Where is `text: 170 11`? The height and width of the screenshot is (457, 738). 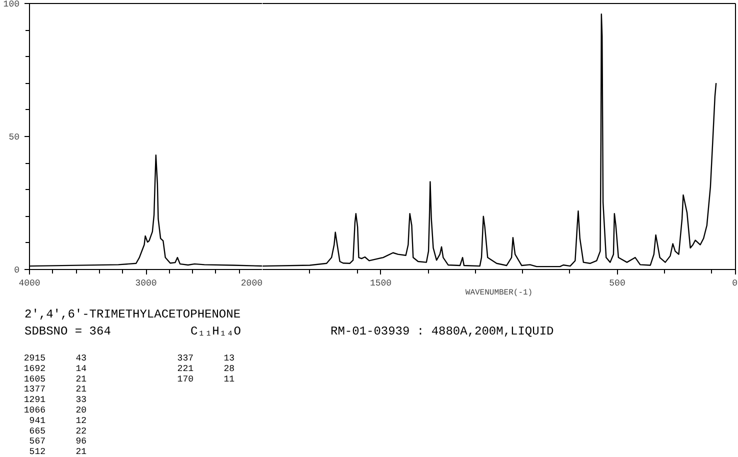 text: 170 11 is located at coordinates (206, 379).